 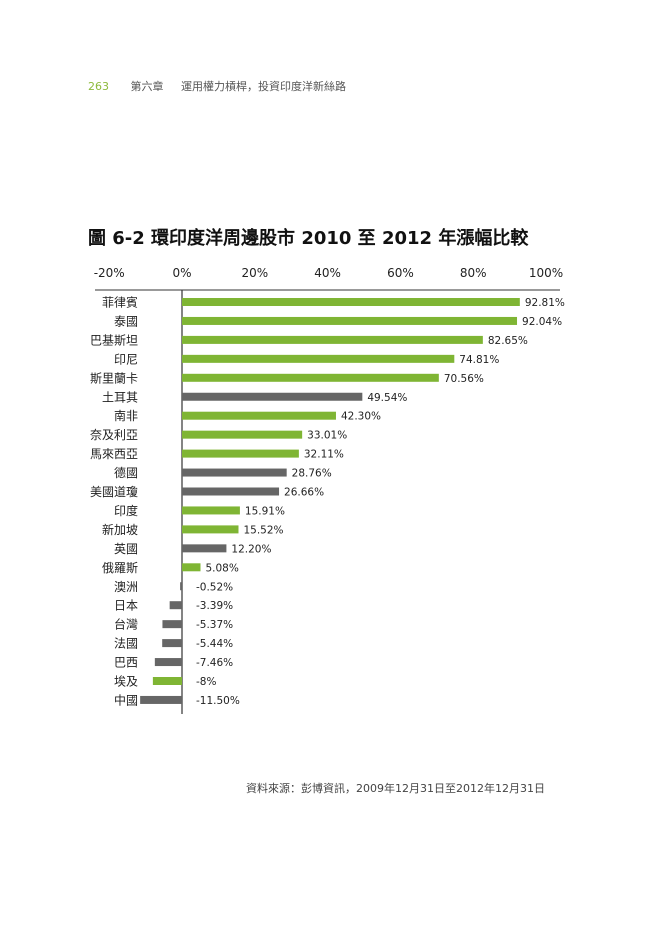 What do you see at coordinates (181, 273) in the screenshot?
I see `x-tick-label: 0%` at bounding box center [181, 273].